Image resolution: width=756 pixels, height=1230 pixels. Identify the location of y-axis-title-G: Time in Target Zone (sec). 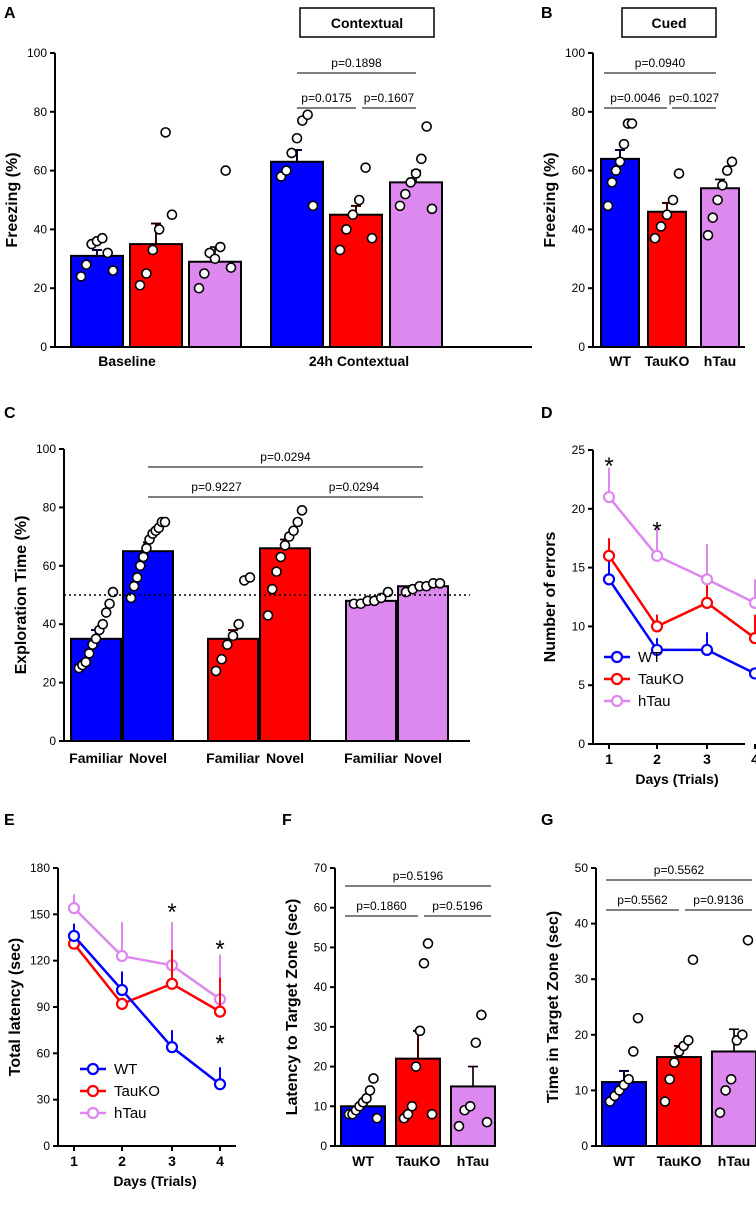
(553, 1007).